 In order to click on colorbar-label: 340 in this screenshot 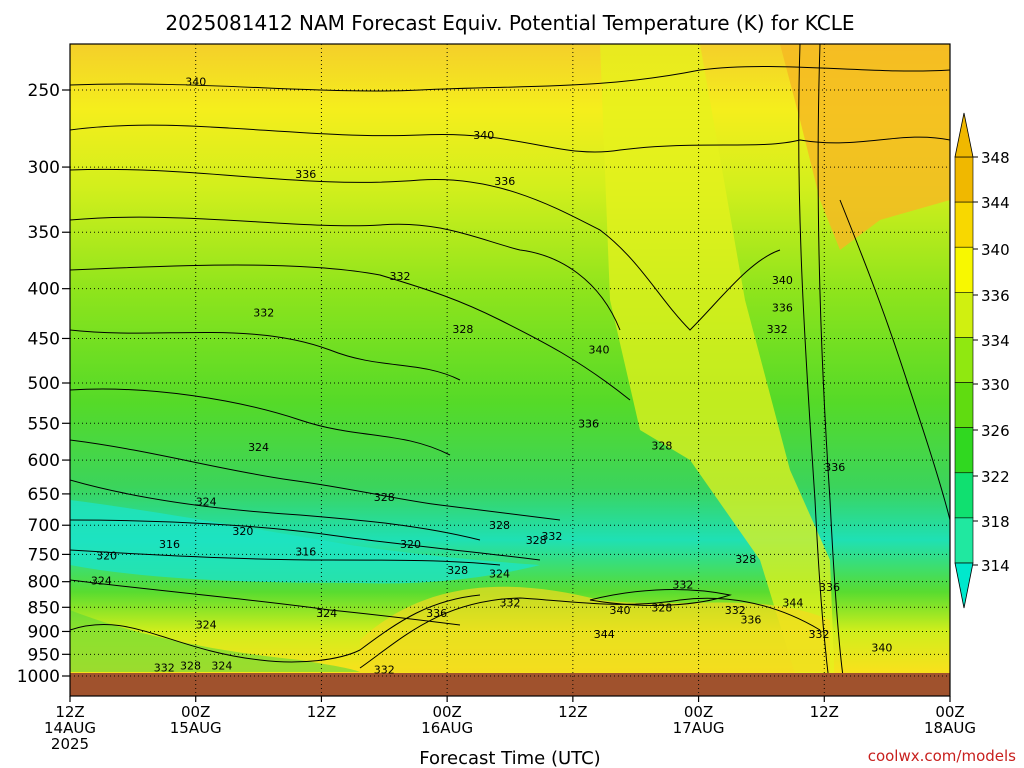, I will do `click(995, 250)`.